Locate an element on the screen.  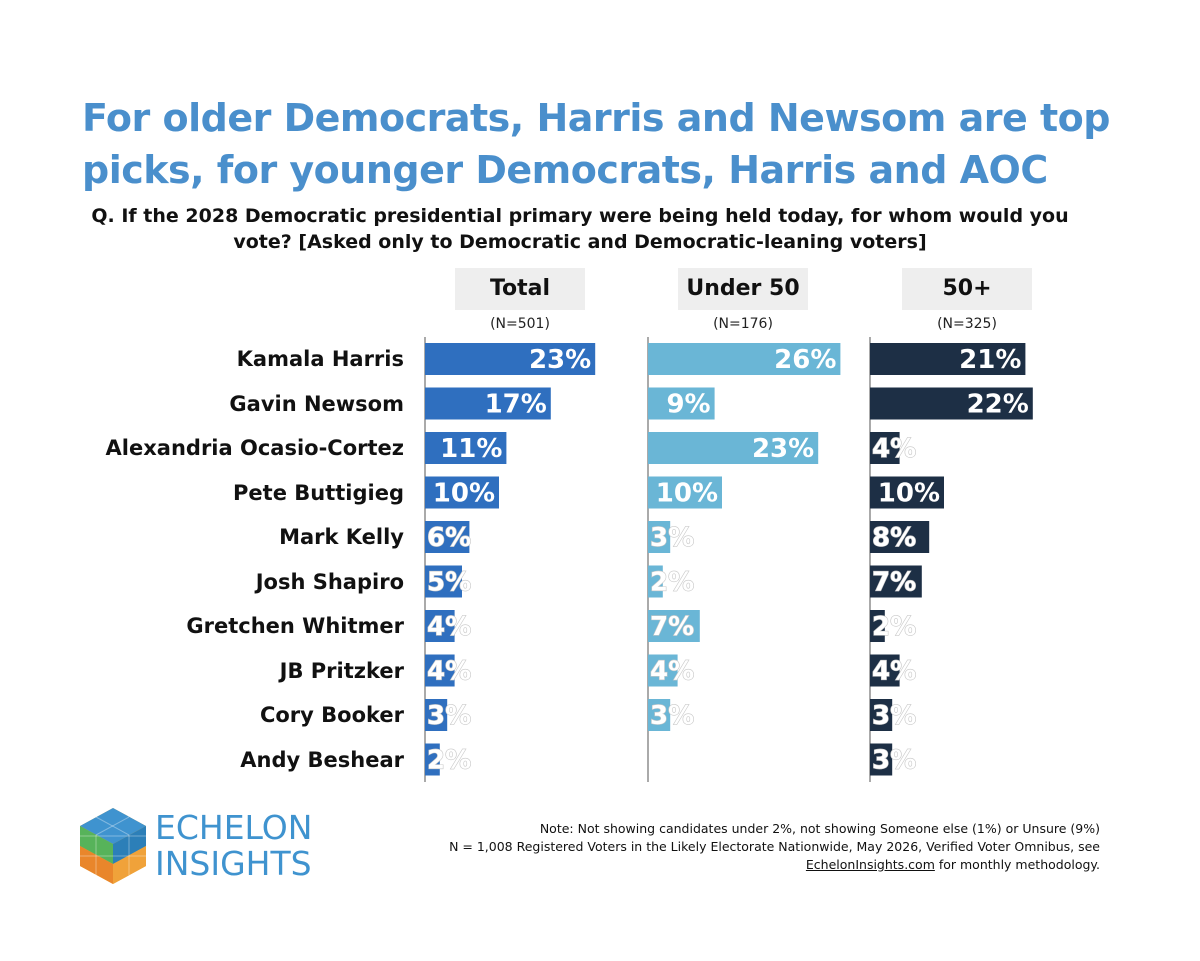
candidate-label: Pete Buttigieg is located at coordinates (318, 492).